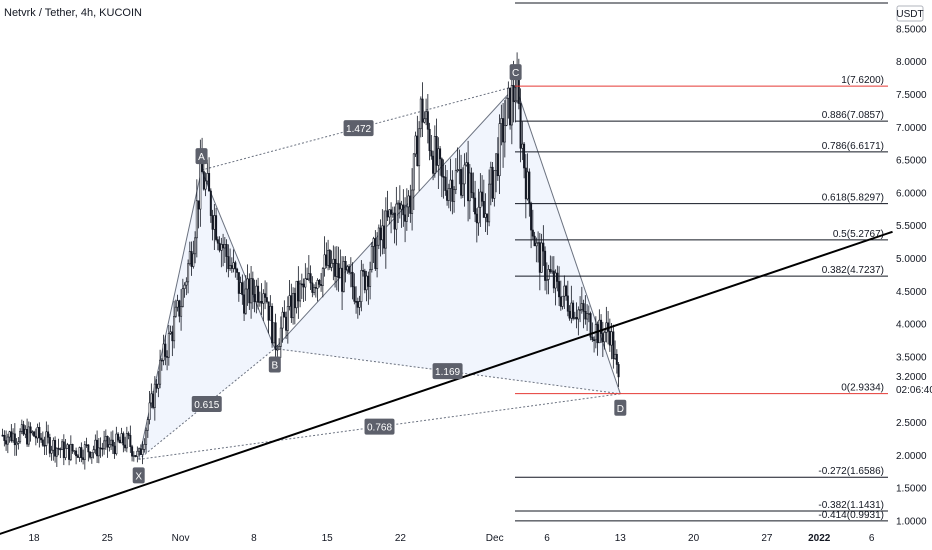 This screenshot has height=550, width=932. What do you see at coordinates (911, 128) in the screenshot?
I see `y-tick-label: 7.0000` at bounding box center [911, 128].